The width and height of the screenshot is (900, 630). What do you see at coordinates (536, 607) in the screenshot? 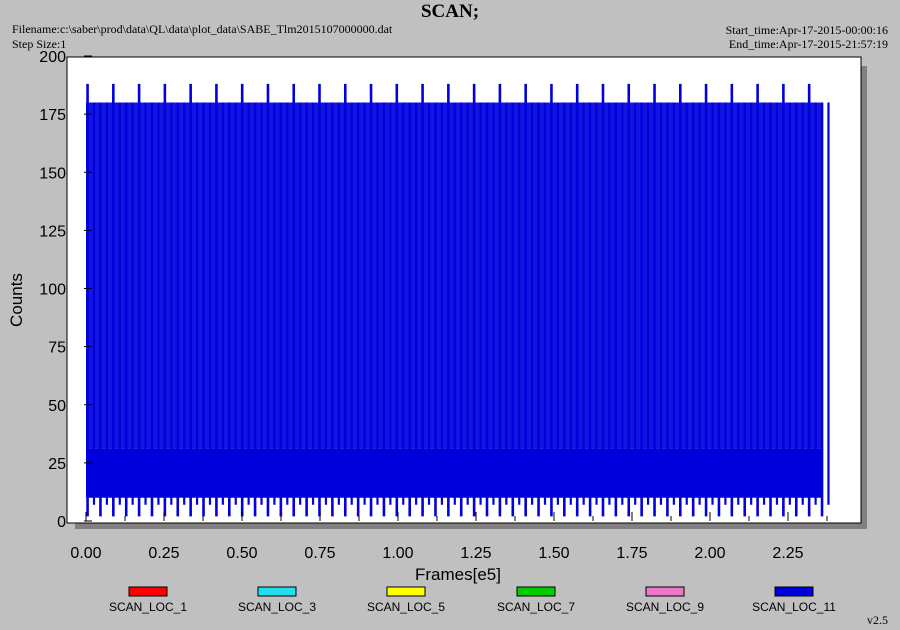
I see `legend-label: SCAN_LOC_7` at bounding box center [536, 607].